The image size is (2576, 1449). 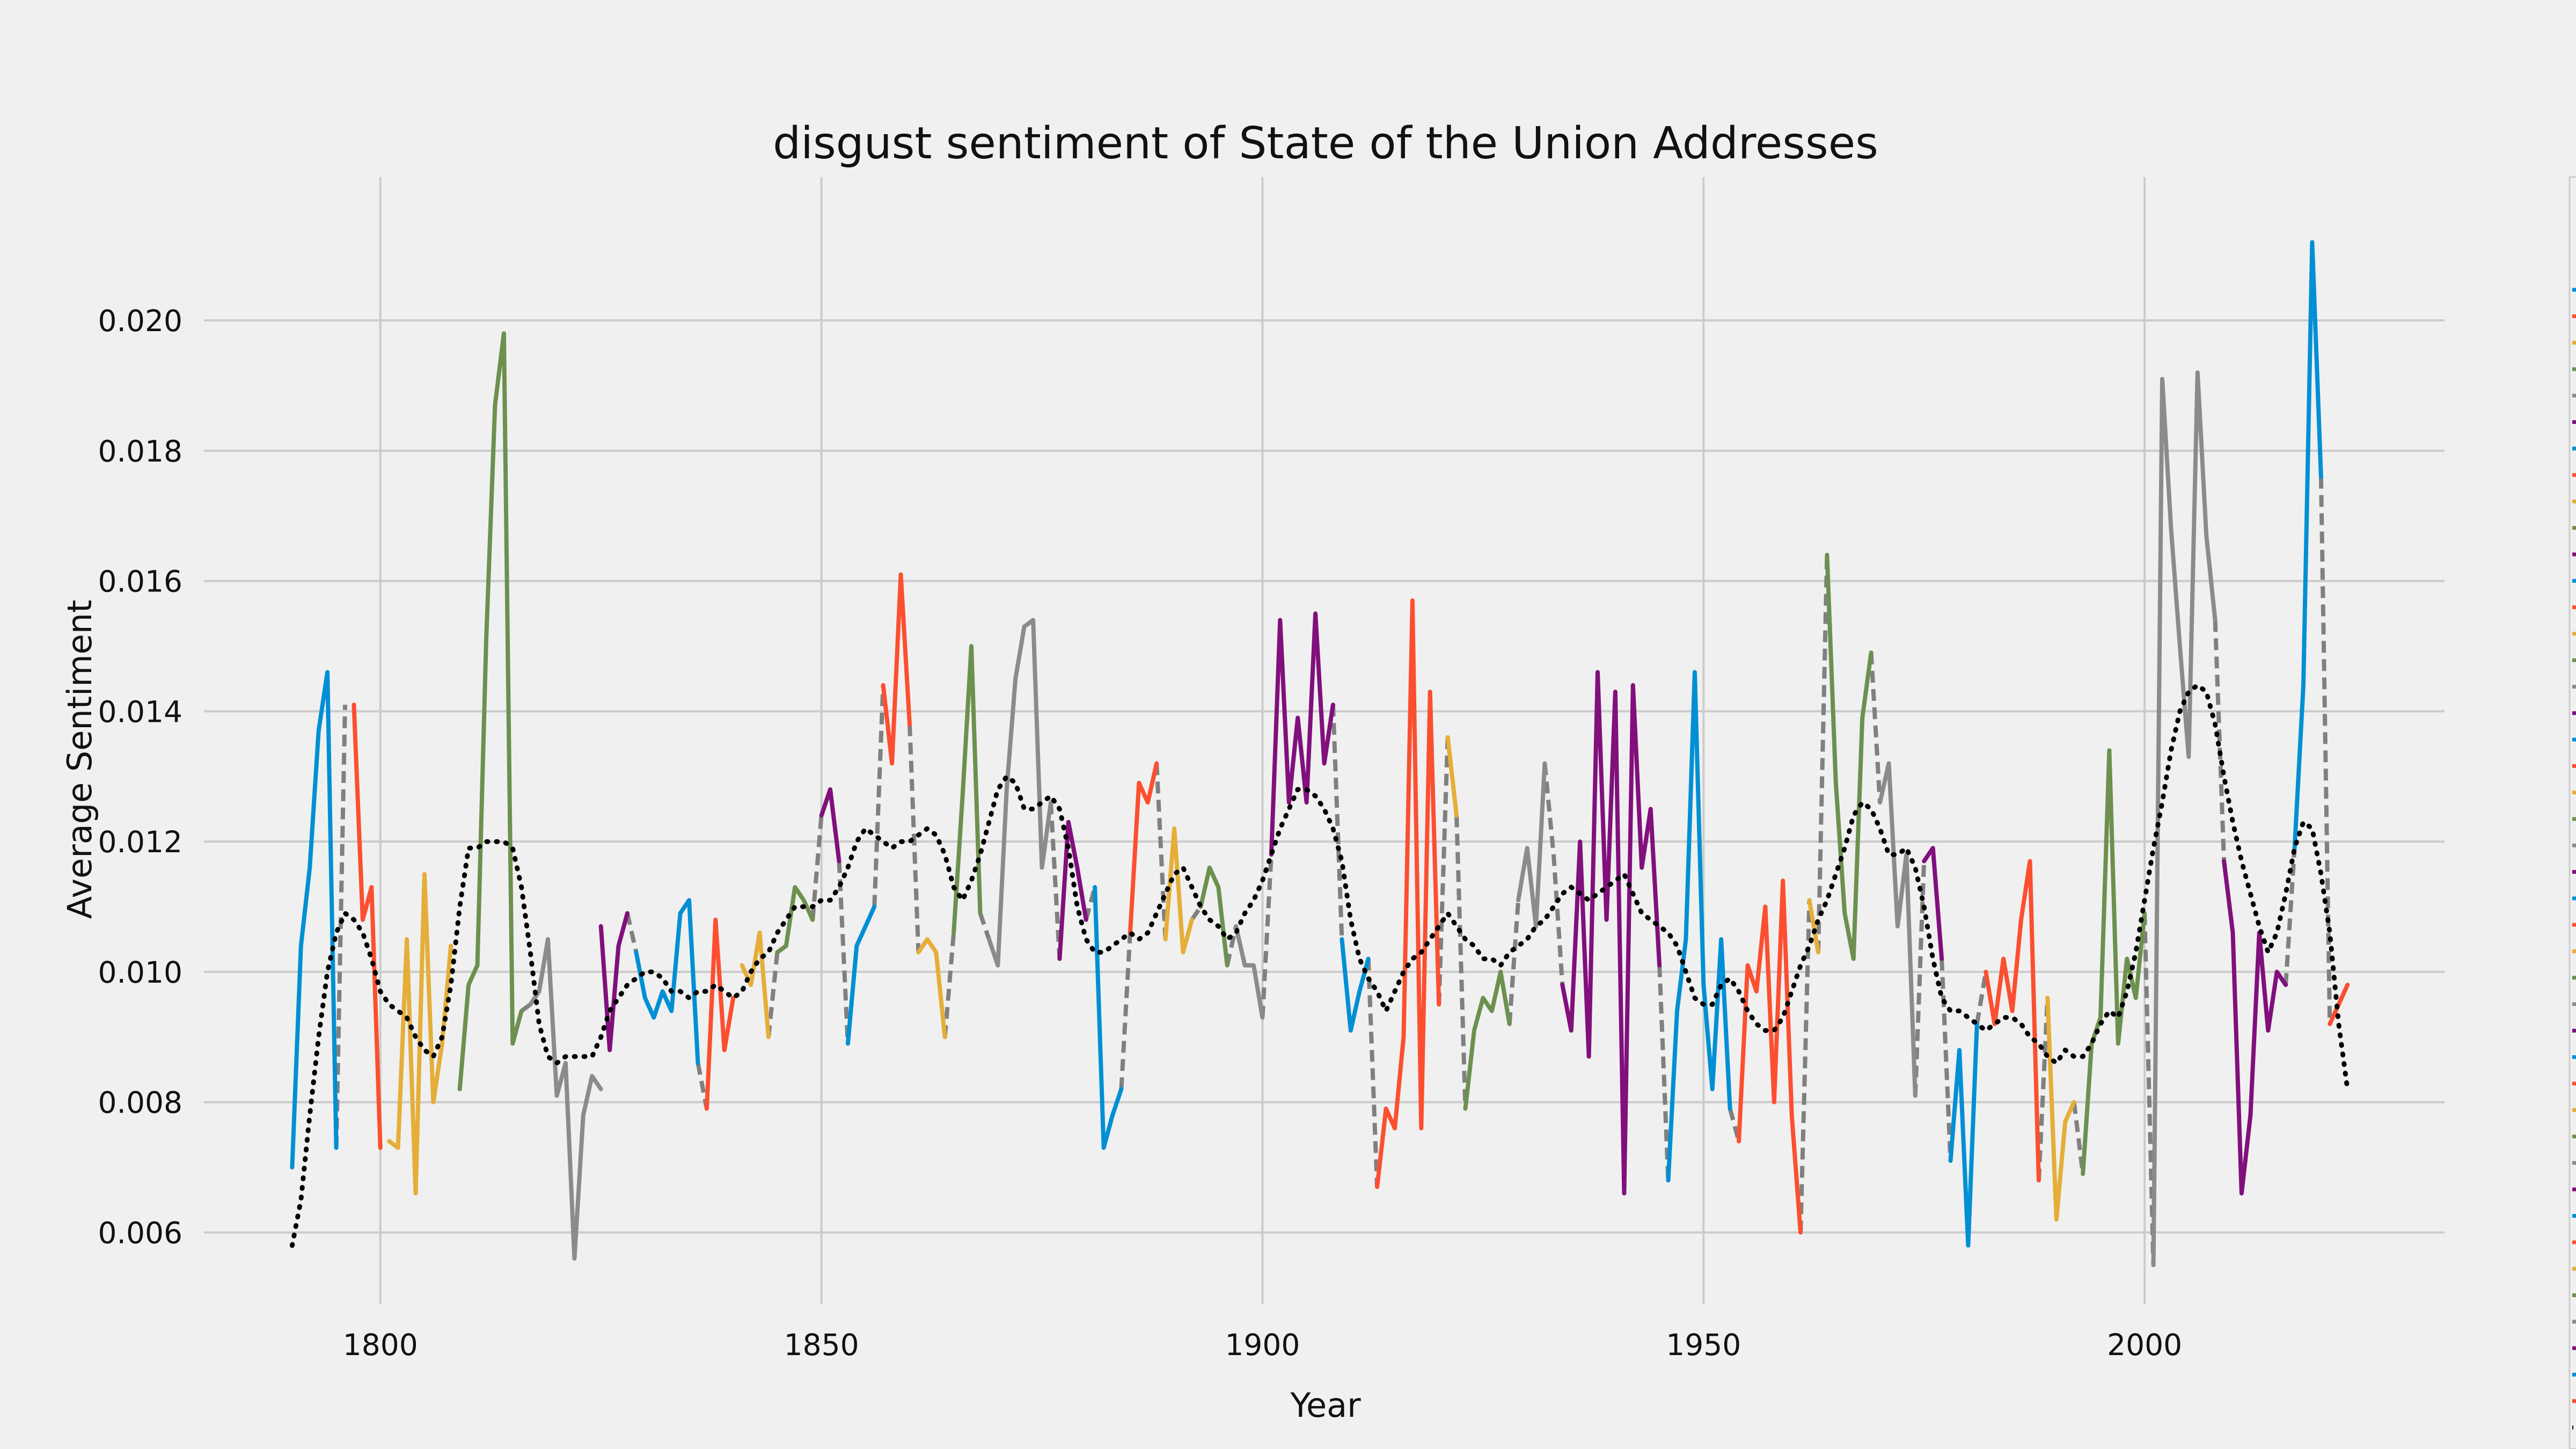 What do you see at coordinates (821, 1345) in the screenshot?
I see `x-tick-label: 1850` at bounding box center [821, 1345].